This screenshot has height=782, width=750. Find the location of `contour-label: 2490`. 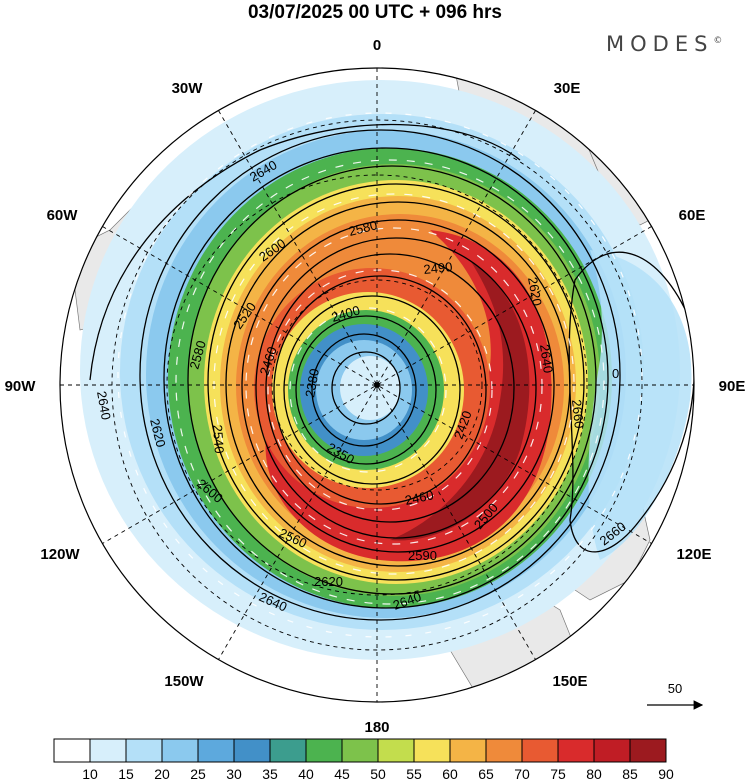

contour-label: 2490 is located at coordinates (438, 268).